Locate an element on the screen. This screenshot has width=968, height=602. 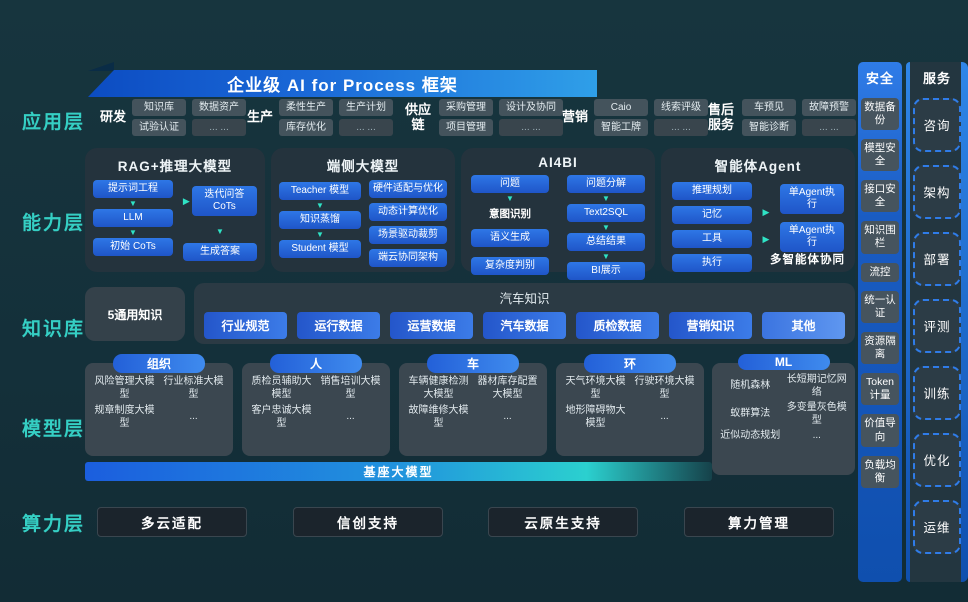
title-banner: 企业级 AI for Process 框架 is located at coordinates (342, 83).